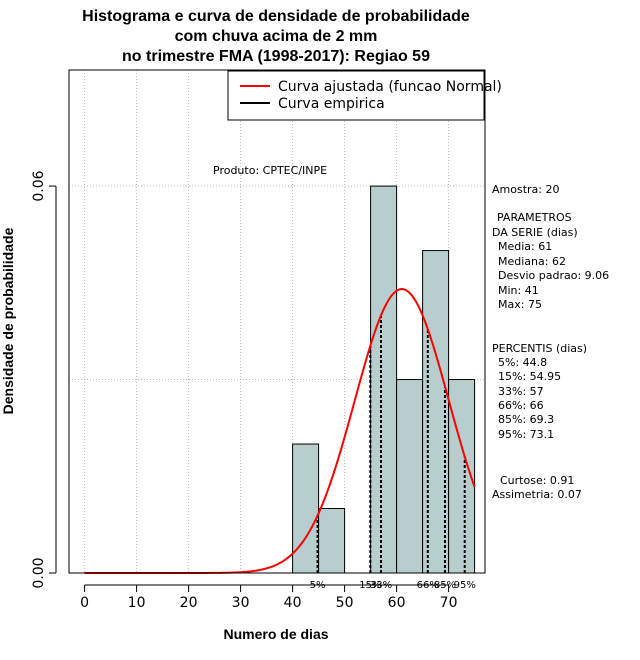  I want to click on x-tick-label: 50, so click(345, 603).